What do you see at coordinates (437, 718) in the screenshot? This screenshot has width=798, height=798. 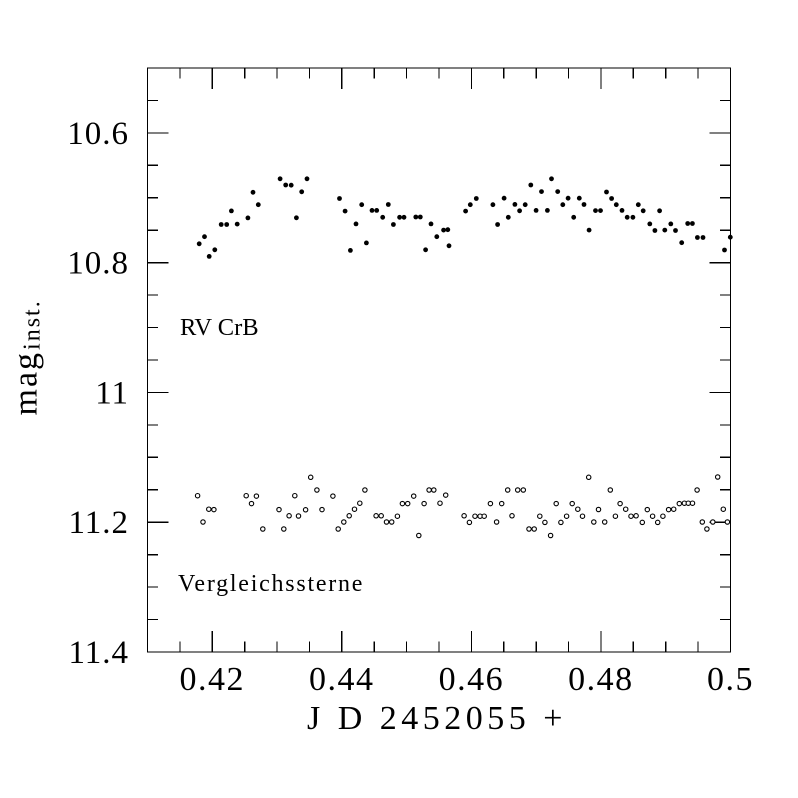 I see `svg-text: J D 2452055 +` at bounding box center [437, 718].